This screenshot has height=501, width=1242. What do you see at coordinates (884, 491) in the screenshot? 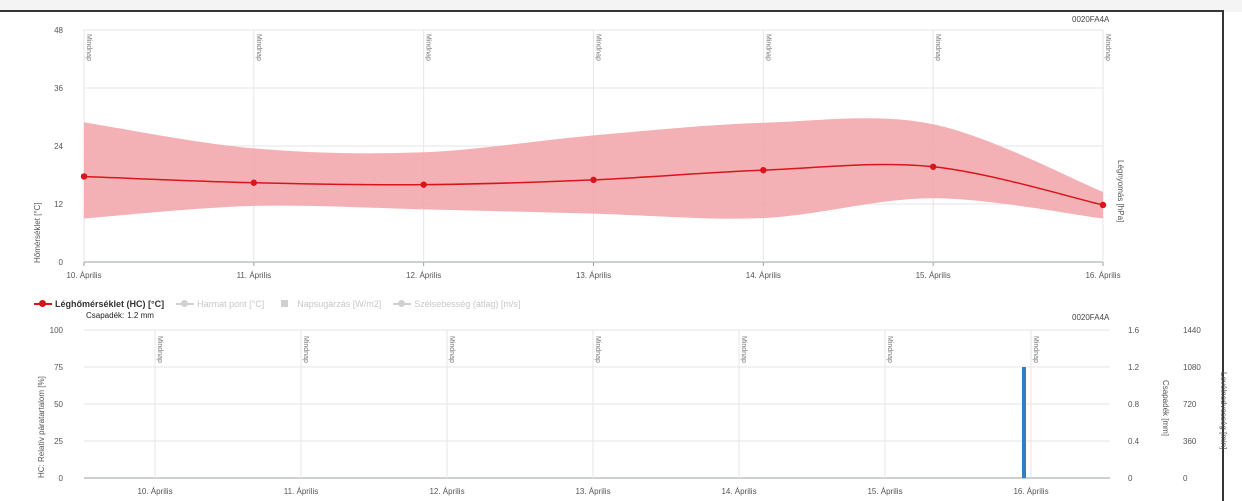
I see `bottom-x-tick-label: 15. Április` at bounding box center [884, 491].